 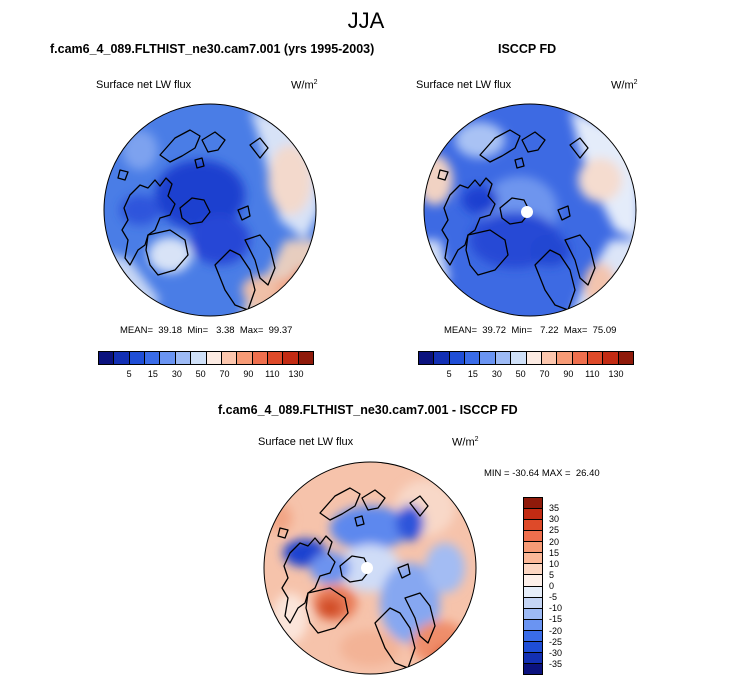 What do you see at coordinates (530, 330) in the screenshot?
I see `obs-stats: MEAN= 39.72 Min= 7.22 Max= 75.09` at bounding box center [530, 330].